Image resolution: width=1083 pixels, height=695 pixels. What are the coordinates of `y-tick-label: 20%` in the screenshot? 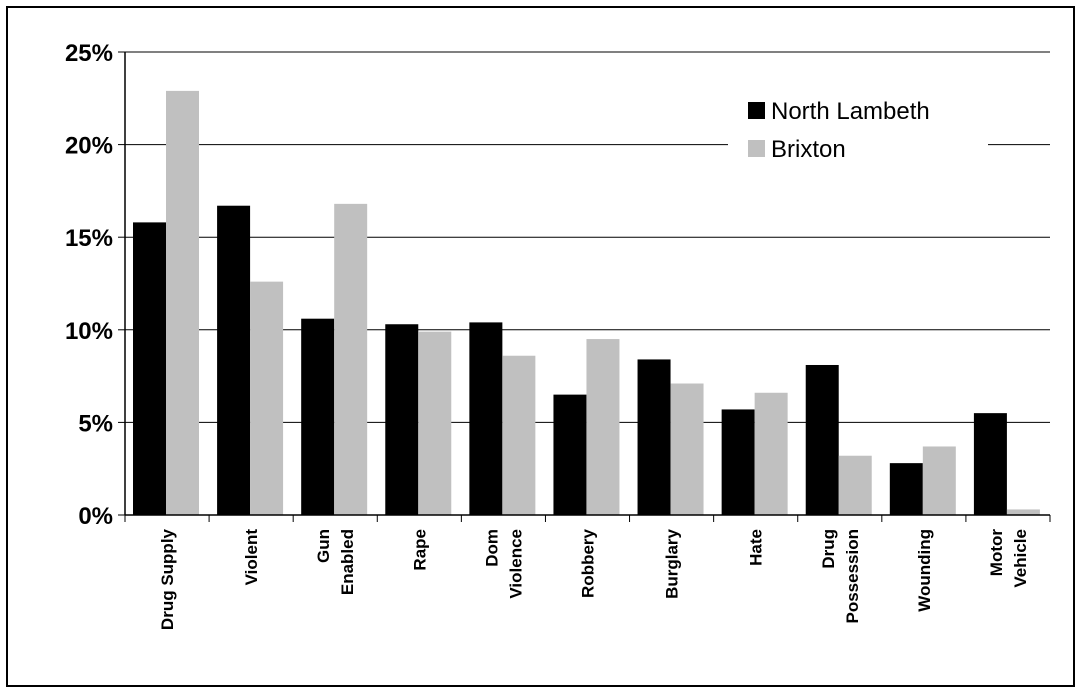 It's located at (89, 146).